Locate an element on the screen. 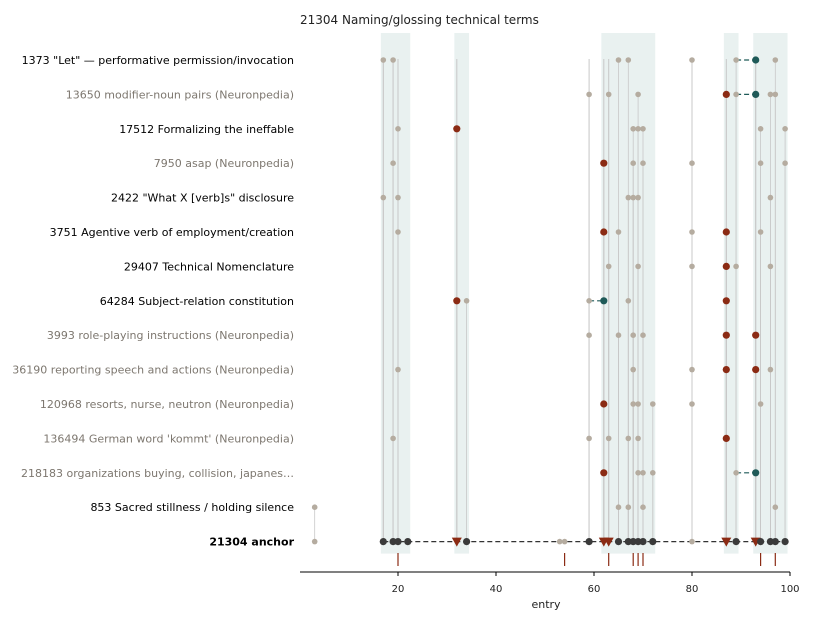 This screenshot has width=814, height=631. row-label-2422: 2422 "What X [verb]s" disclosure is located at coordinates (202, 198).